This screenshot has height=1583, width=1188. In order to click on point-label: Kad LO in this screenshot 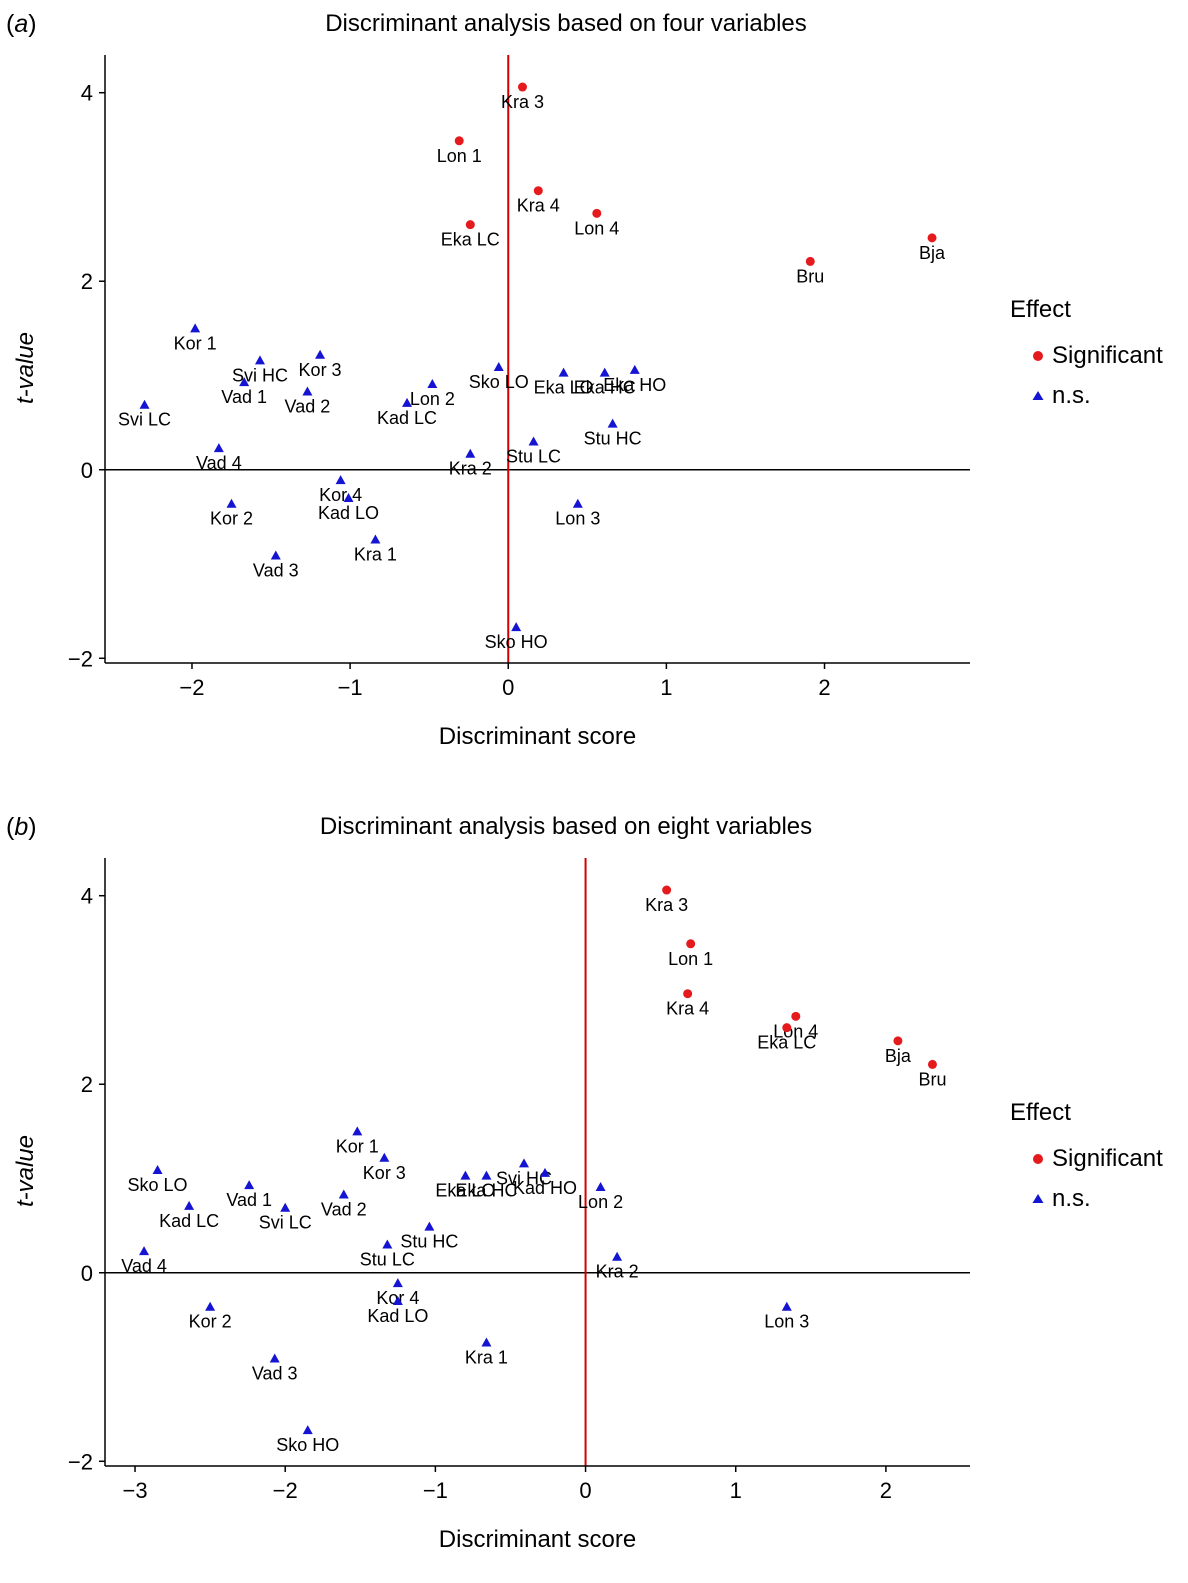, I will do `click(397, 1316)`.